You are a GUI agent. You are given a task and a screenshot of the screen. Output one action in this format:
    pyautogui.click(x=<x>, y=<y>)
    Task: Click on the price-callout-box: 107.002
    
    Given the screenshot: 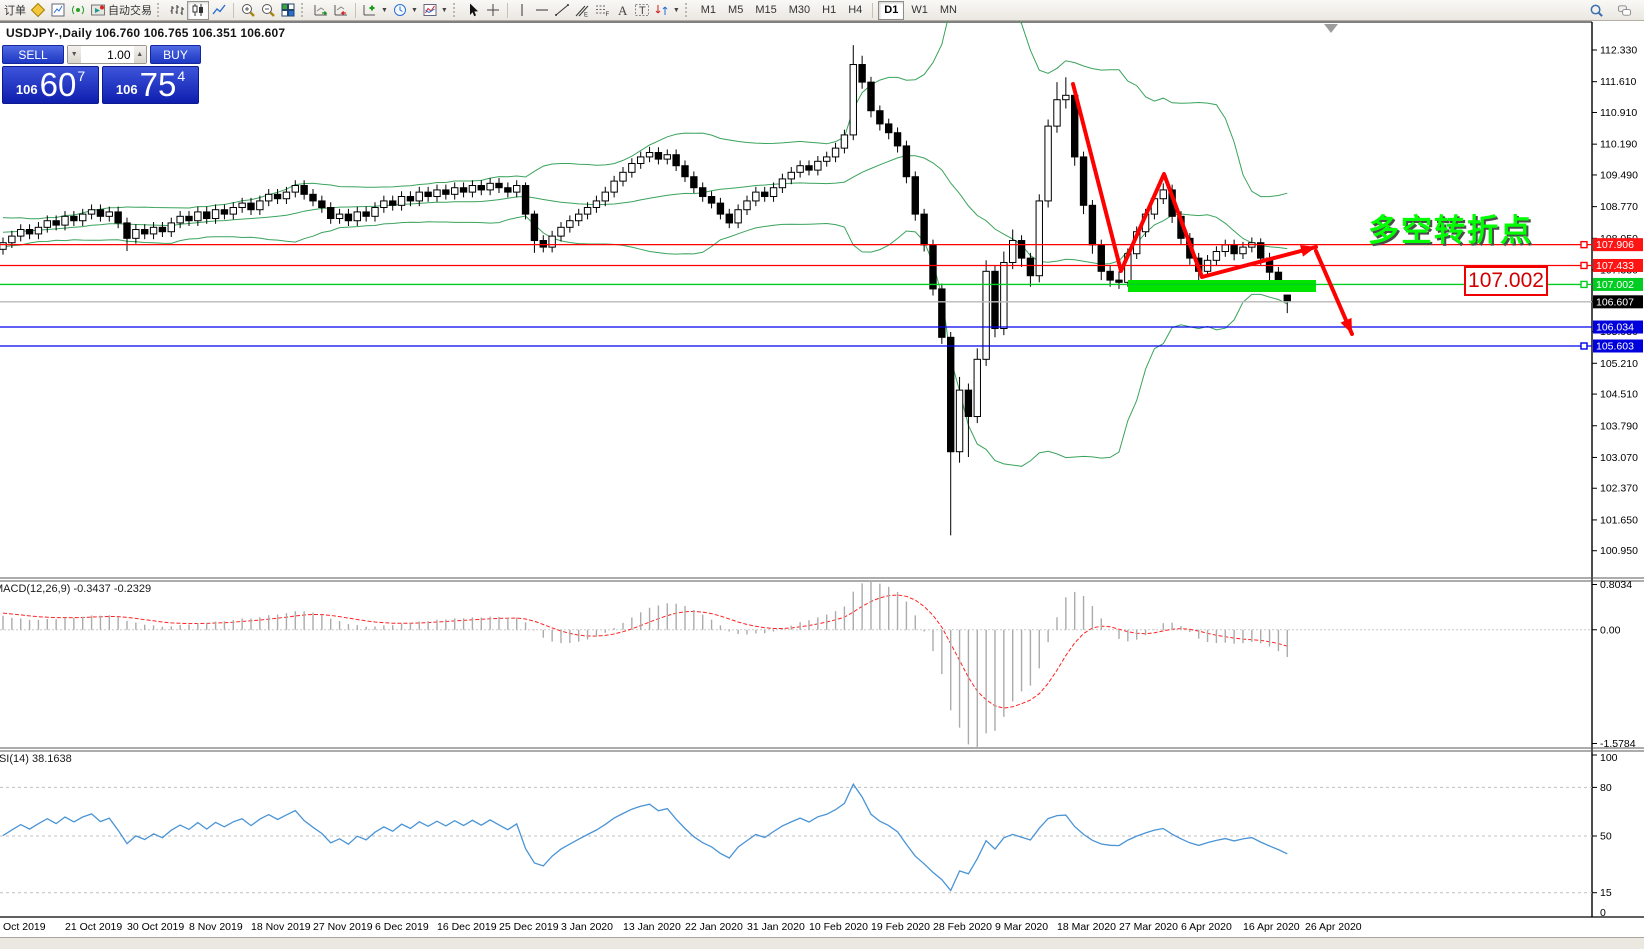 What is the action you would take?
    pyautogui.click(x=1506, y=281)
    